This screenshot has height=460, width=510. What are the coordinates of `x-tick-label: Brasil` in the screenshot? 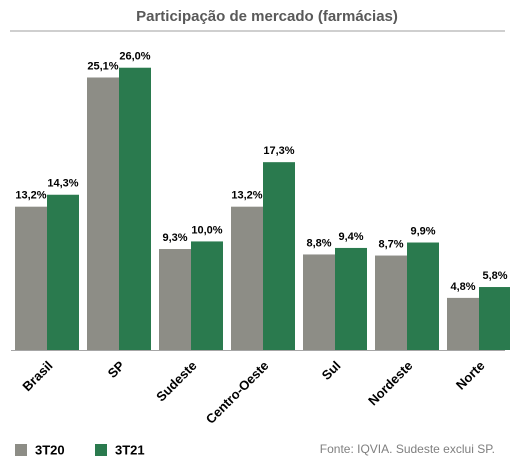 It's located at (37, 376).